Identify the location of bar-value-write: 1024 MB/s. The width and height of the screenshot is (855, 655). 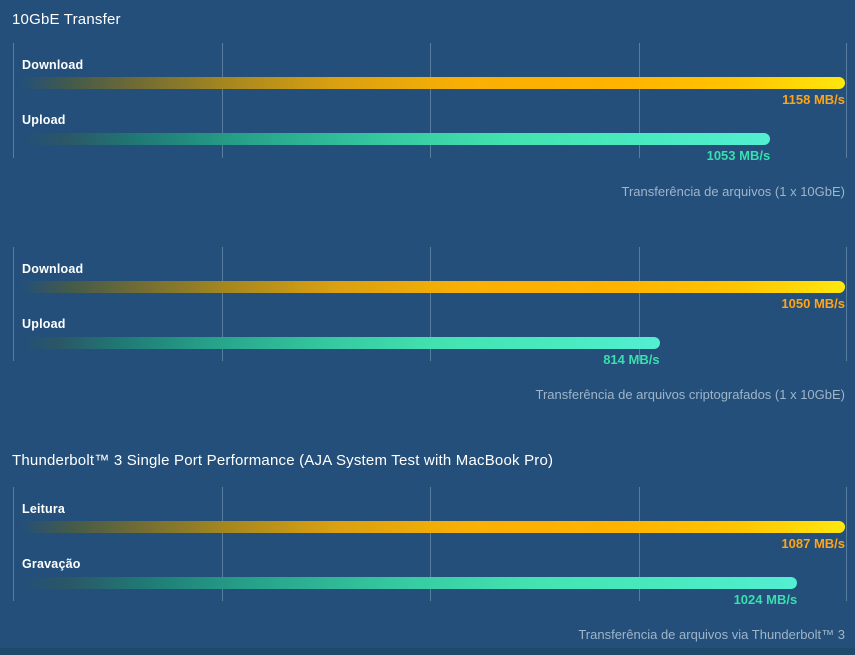
(765, 599).